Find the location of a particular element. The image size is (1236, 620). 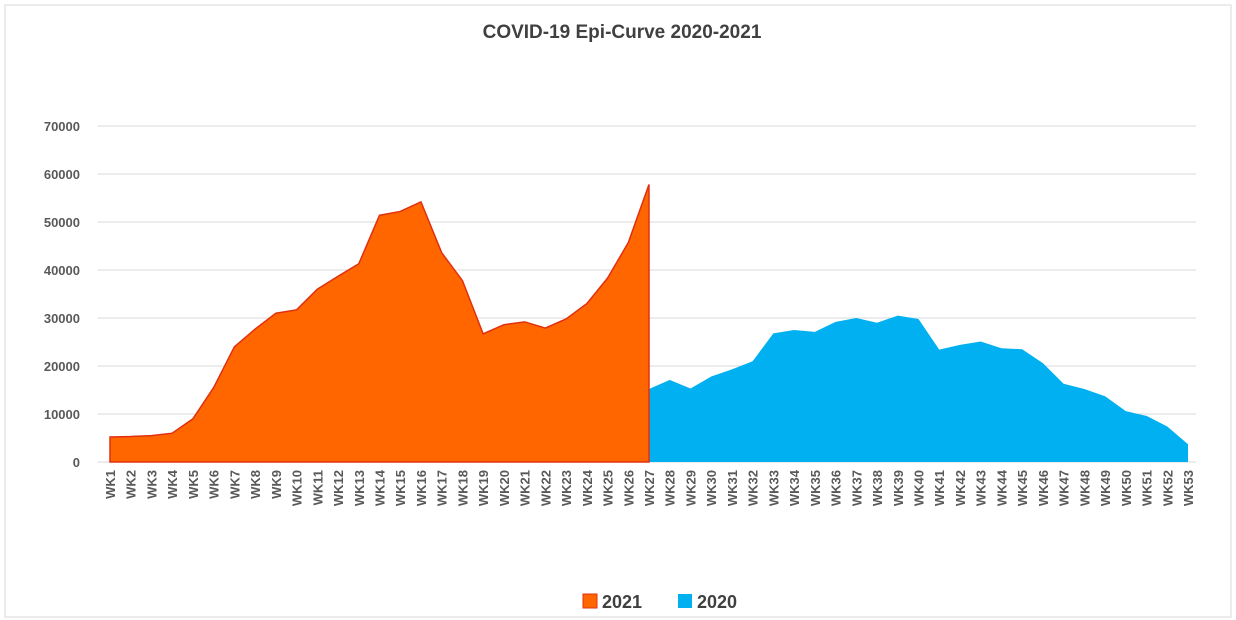

x-tick-label: WK19 is located at coordinates (483, 488).